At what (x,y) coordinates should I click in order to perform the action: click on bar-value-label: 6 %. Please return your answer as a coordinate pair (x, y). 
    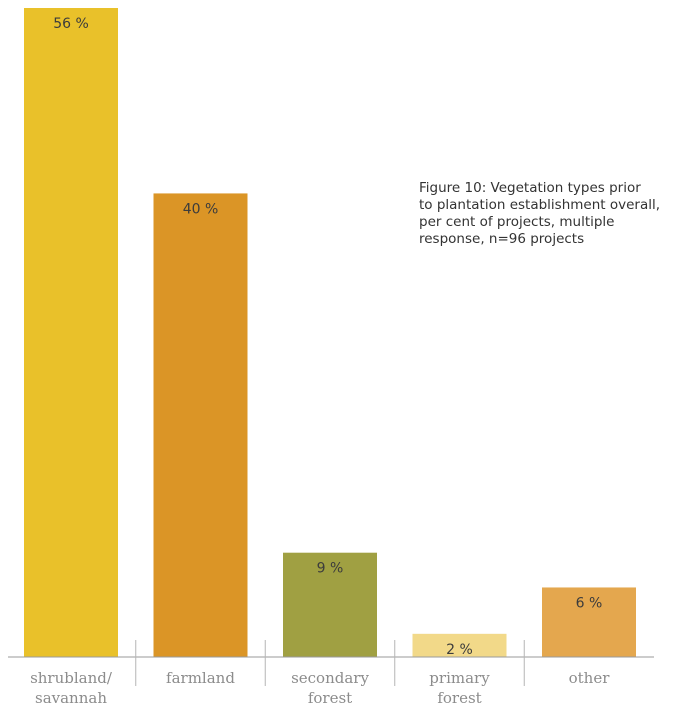
    Looking at the image, I should click on (589, 603).